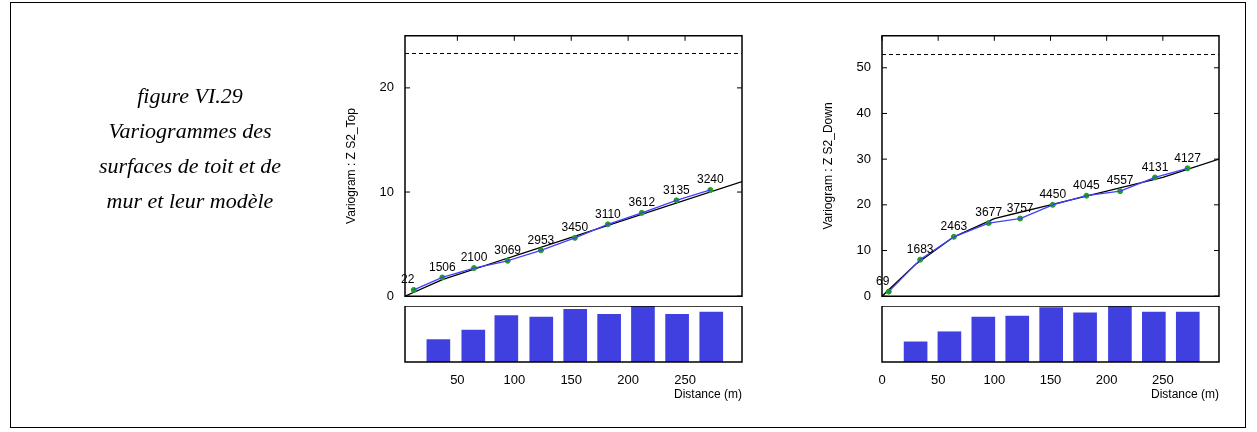 The image size is (1257, 432). I want to click on annotation: 2100, so click(474, 257).